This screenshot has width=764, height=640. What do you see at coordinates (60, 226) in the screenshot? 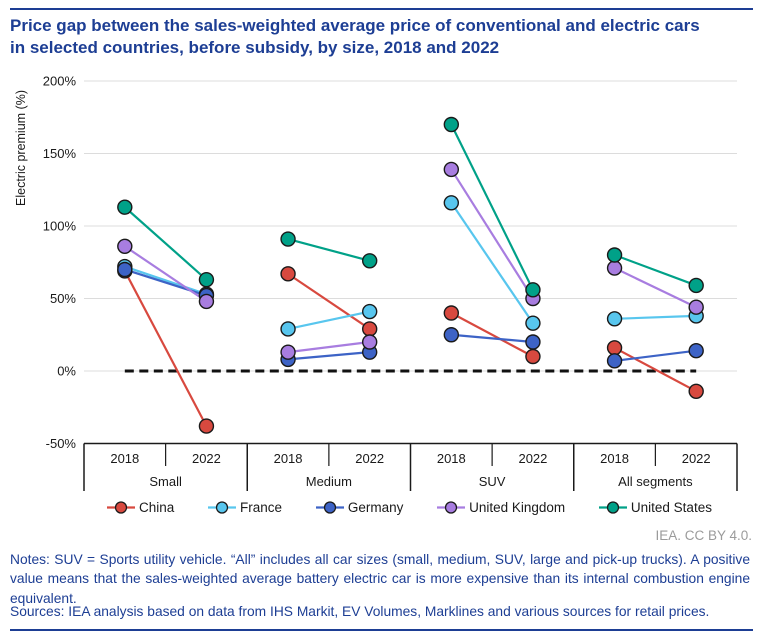
I see `y-tick-label: 100%` at bounding box center [60, 226].